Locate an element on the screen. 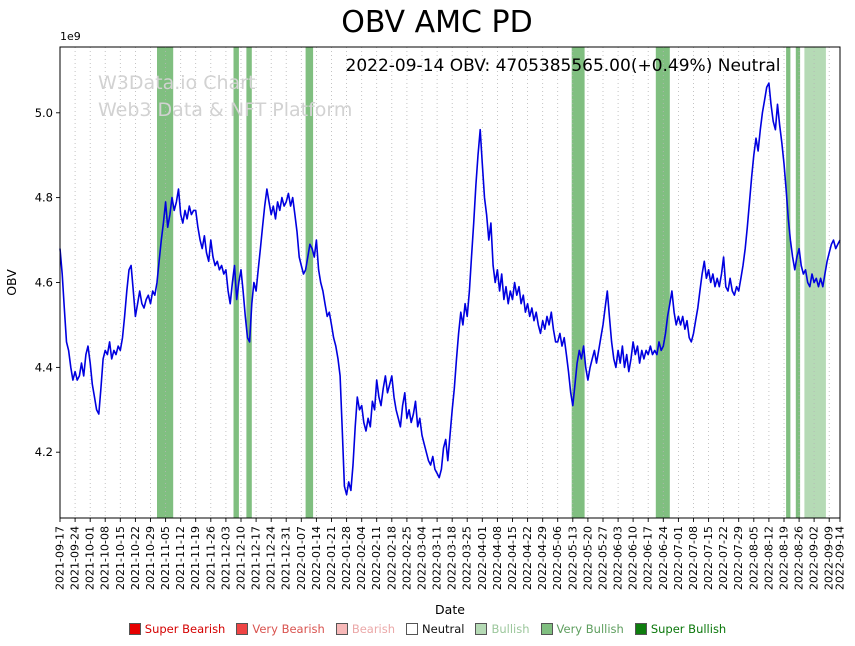 The height and width of the screenshot is (646, 855). x-tick-label: 2022-08-26 is located at coordinates (799, 558).